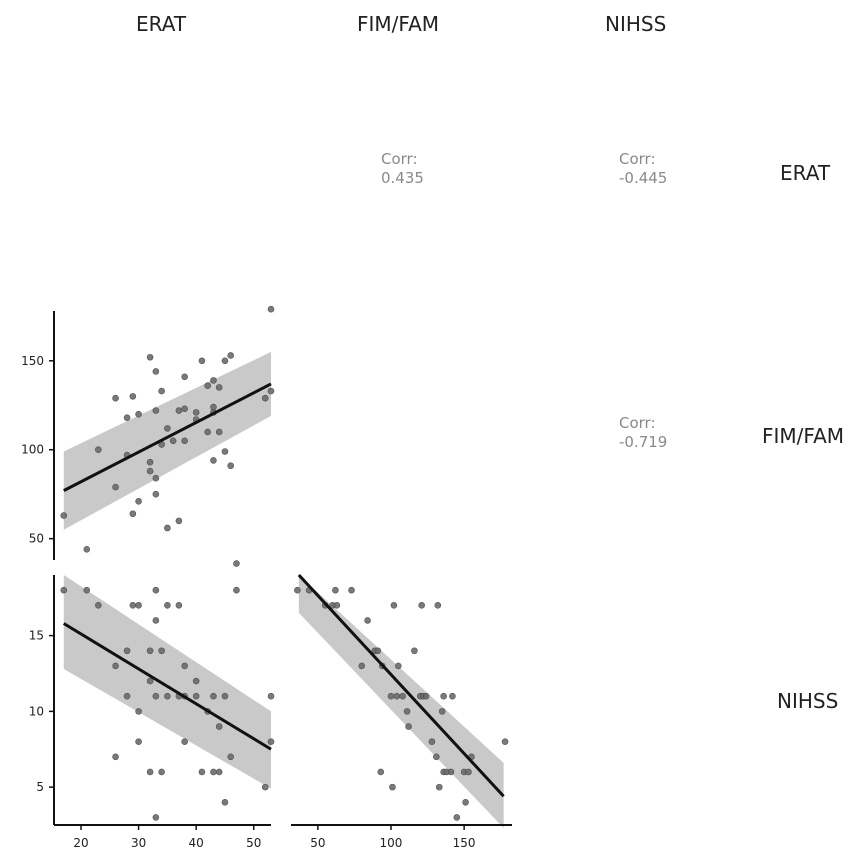 The image size is (865, 858). Describe the element at coordinates (253, 843) in the screenshot. I see `x-tick-label: 50` at that location.